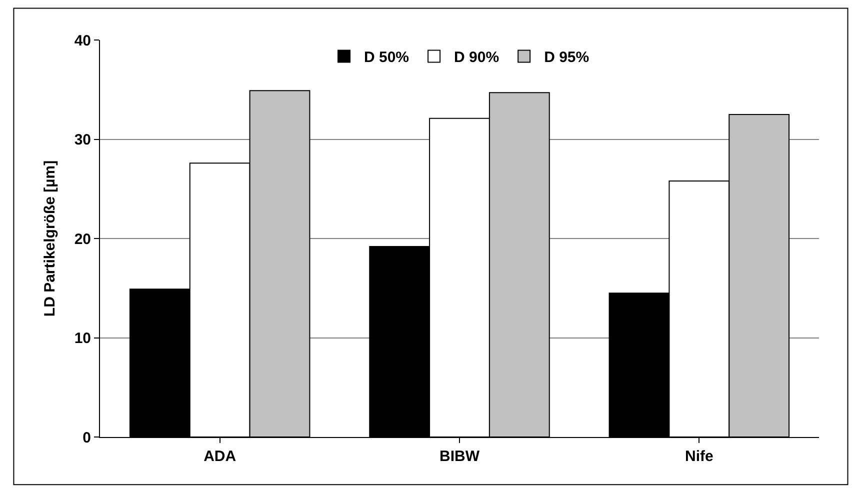  Describe the element at coordinates (82, 338) in the screenshot. I see `y-tick-label: 10` at that location.